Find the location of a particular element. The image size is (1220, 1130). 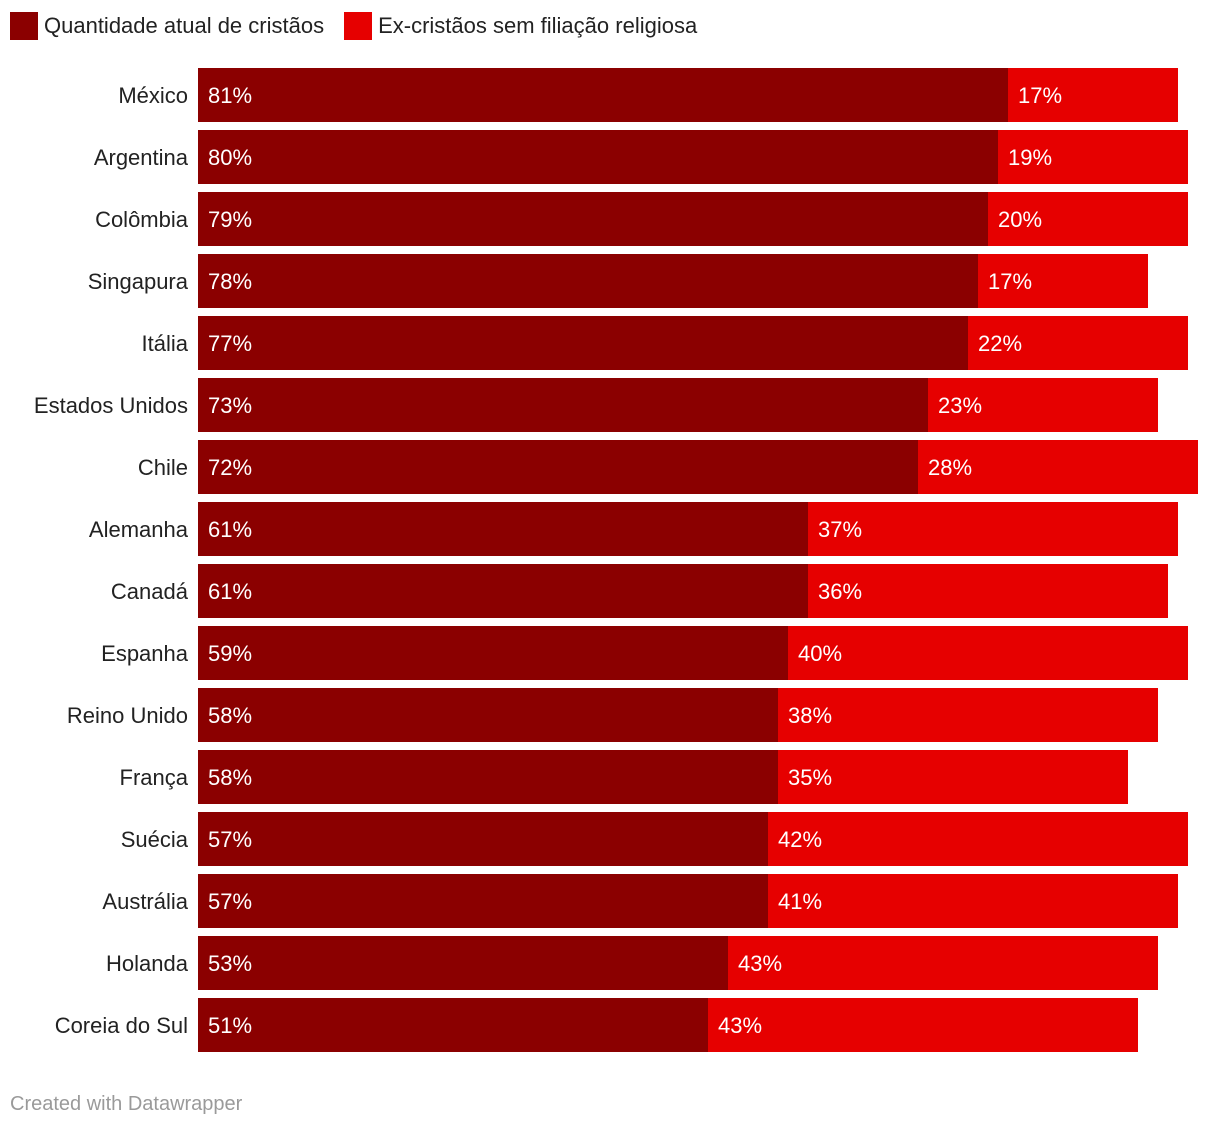

value-label-ex-christians: 35% is located at coordinates (810, 777).